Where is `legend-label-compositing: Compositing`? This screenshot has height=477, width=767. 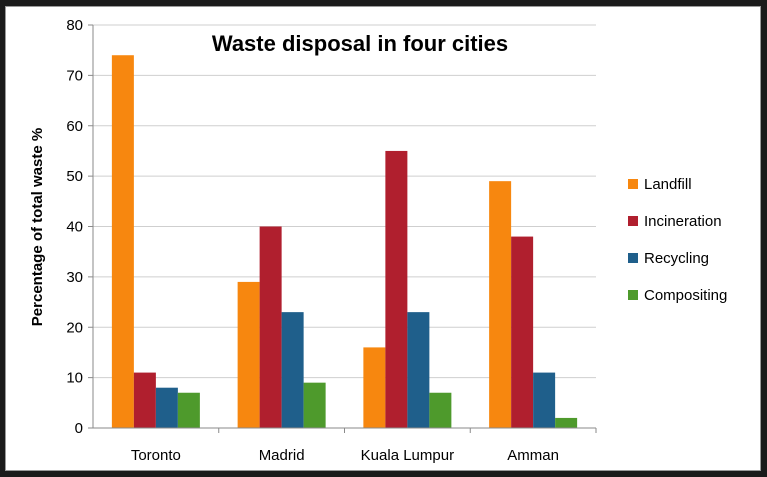 legend-label-compositing: Compositing is located at coordinates (685, 295).